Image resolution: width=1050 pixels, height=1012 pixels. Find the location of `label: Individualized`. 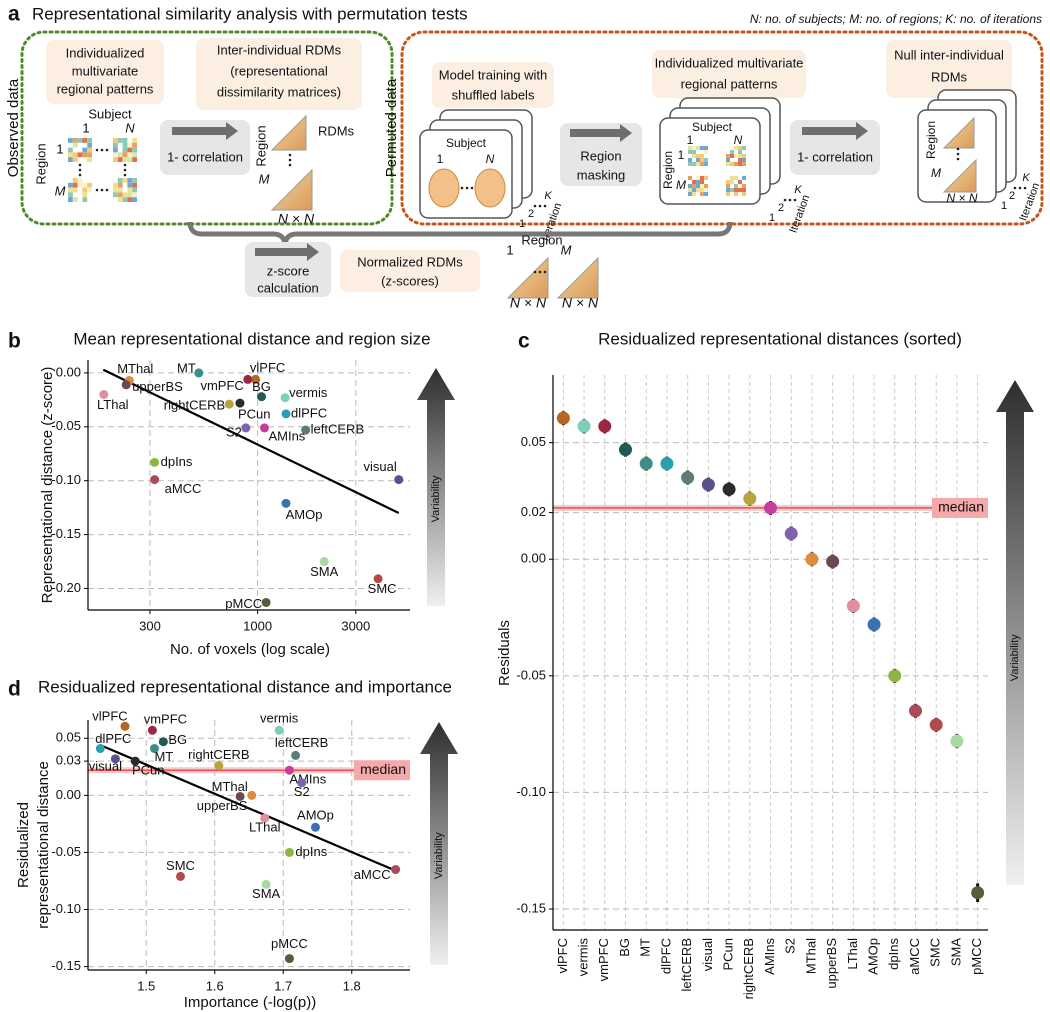

label: Individualized is located at coordinates (105, 52).